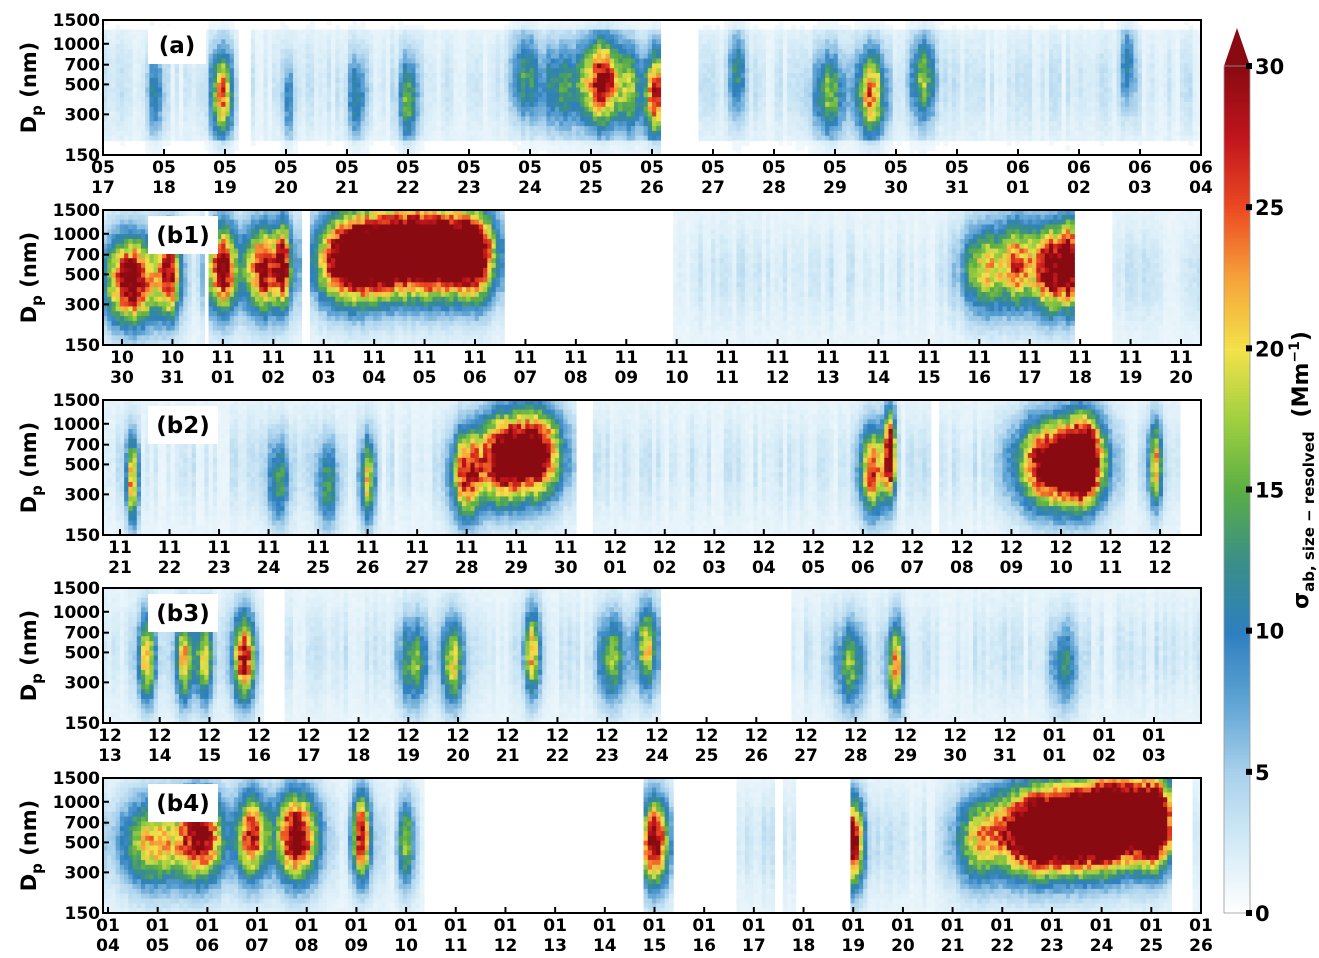  I want to click on x-tick-day: 06, so click(208, 946).